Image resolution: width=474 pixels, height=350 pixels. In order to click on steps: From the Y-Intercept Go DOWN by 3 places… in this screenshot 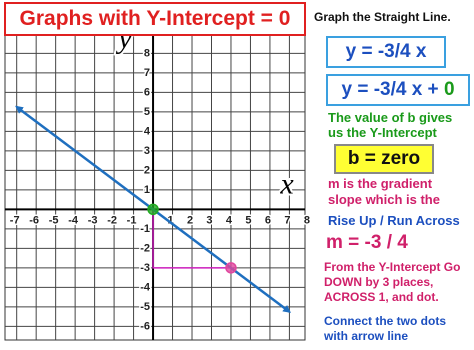, I will do `click(392, 282)`.